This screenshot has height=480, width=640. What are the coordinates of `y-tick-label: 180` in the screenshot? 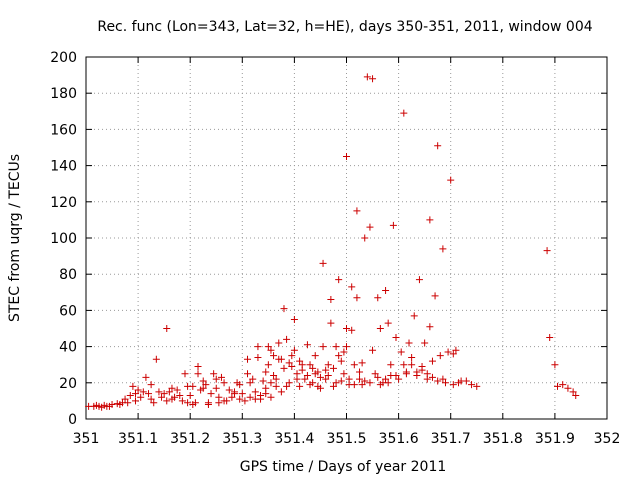 It's located at (63, 94).